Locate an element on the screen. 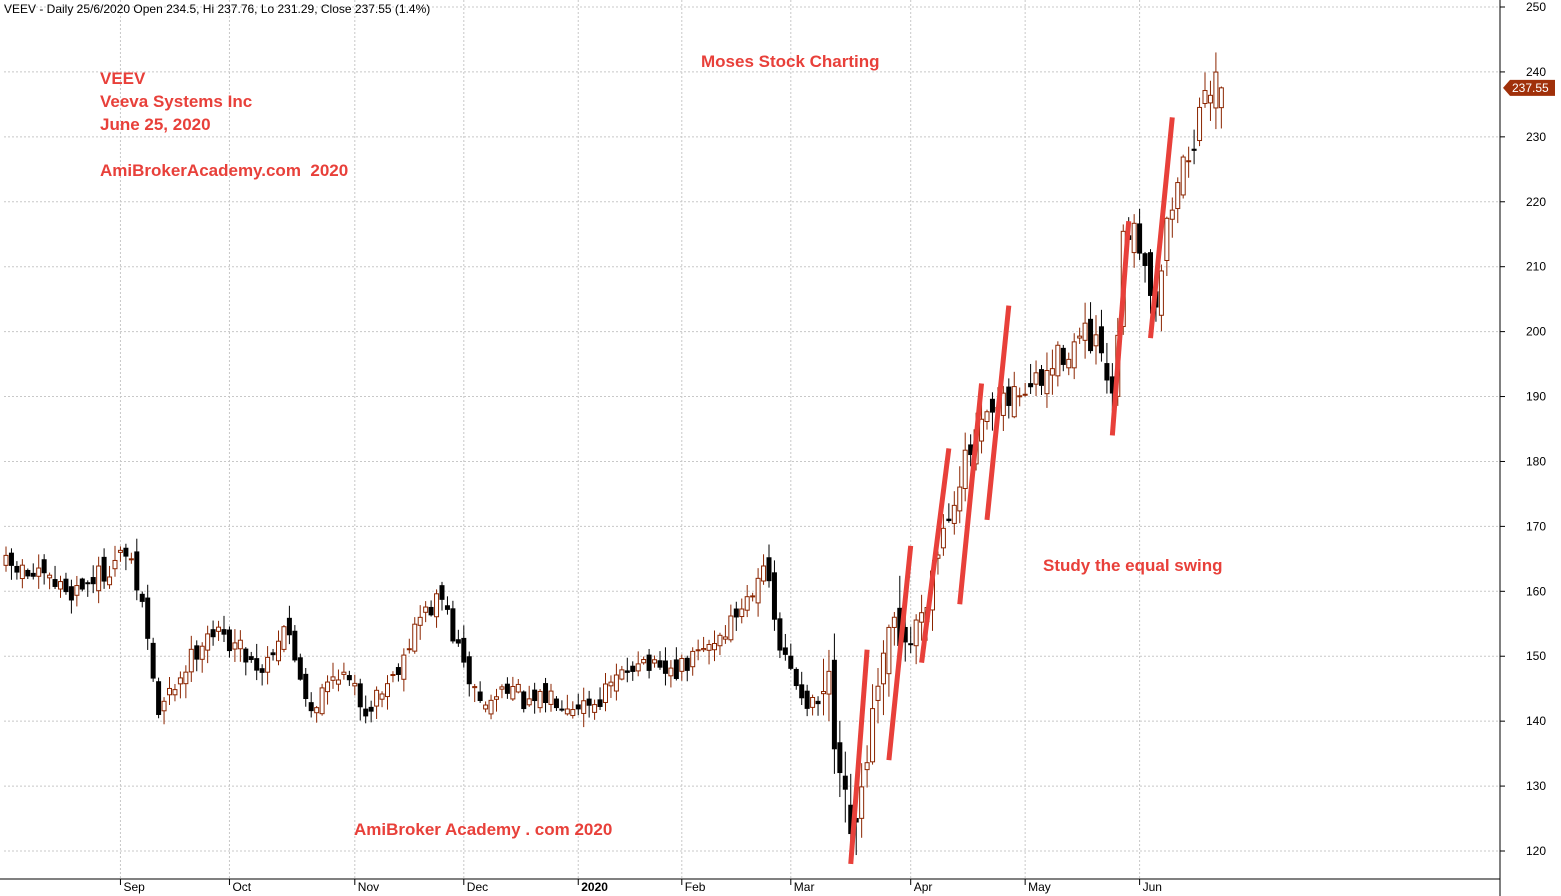 The width and height of the screenshot is (1561, 896). last-price-tag: 237.55 is located at coordinates (1529, 87).